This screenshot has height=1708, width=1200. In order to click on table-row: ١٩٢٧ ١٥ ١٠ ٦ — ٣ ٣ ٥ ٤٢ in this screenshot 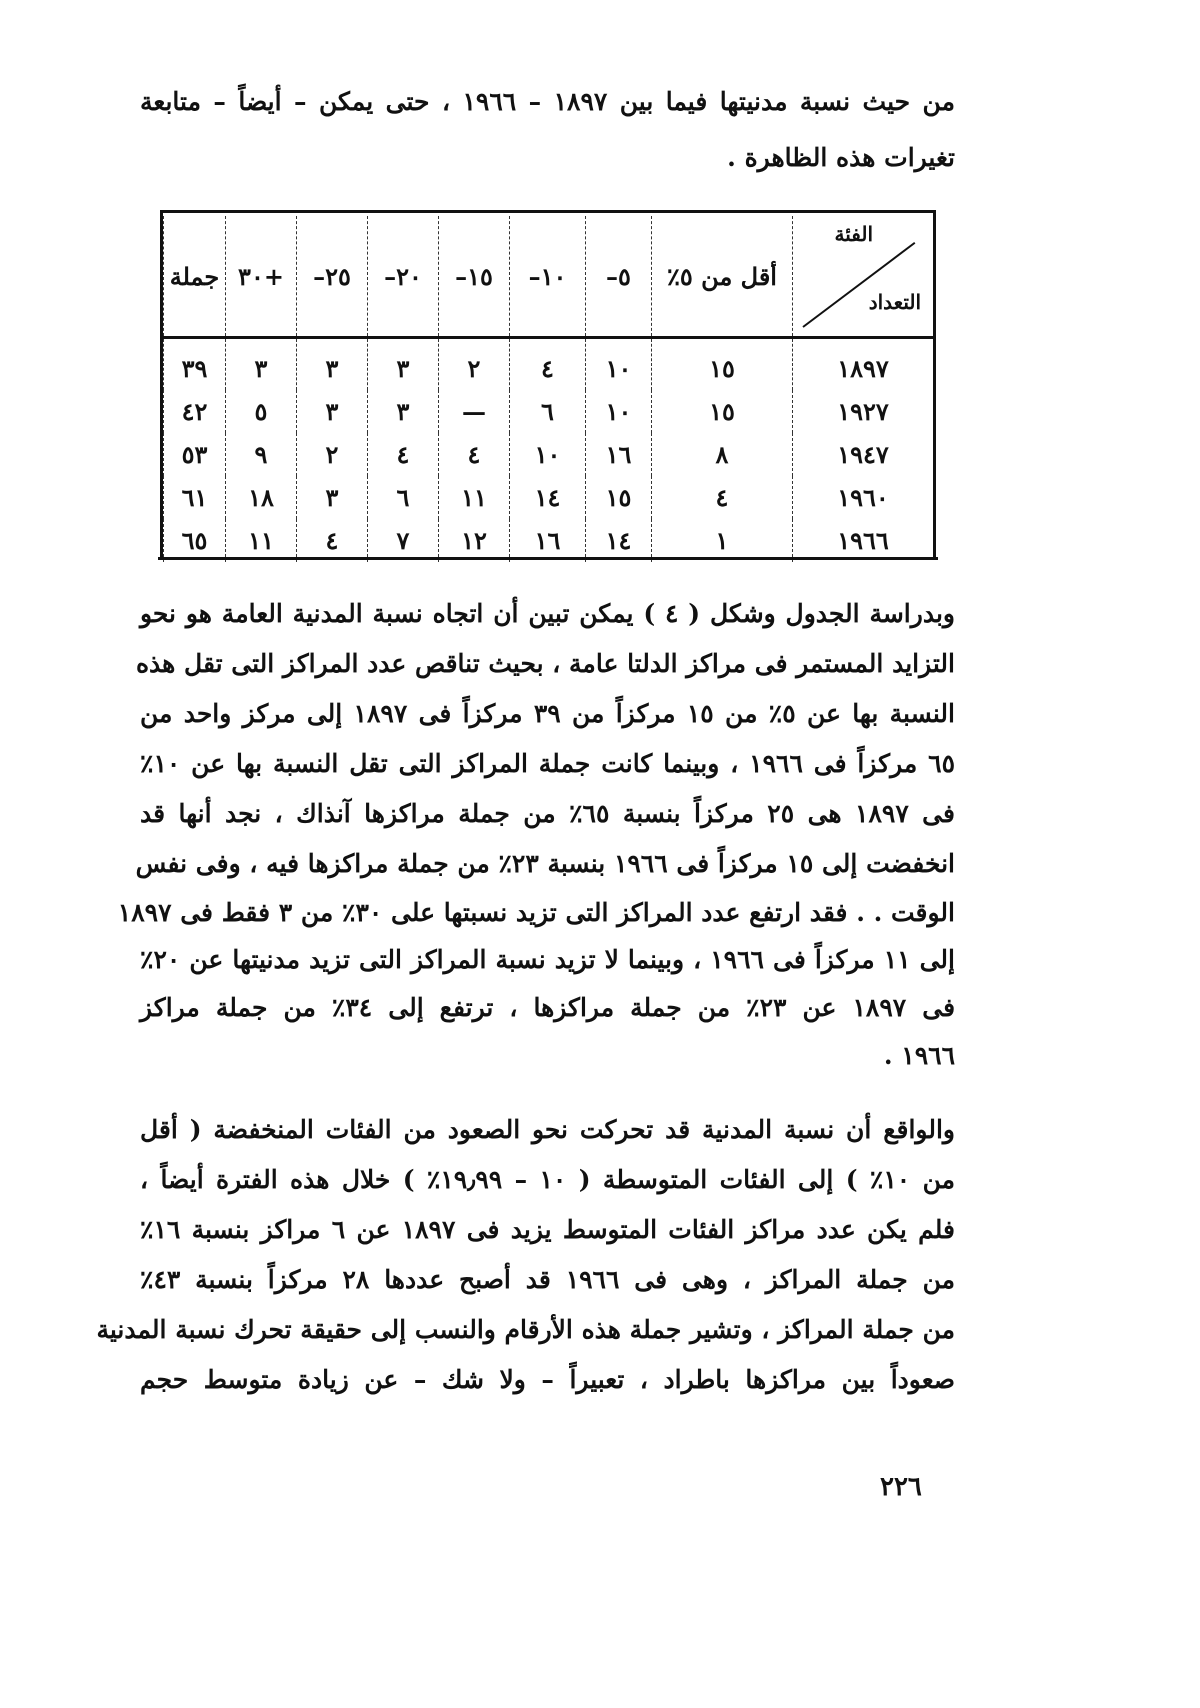, I will do `click(548, 411)`.